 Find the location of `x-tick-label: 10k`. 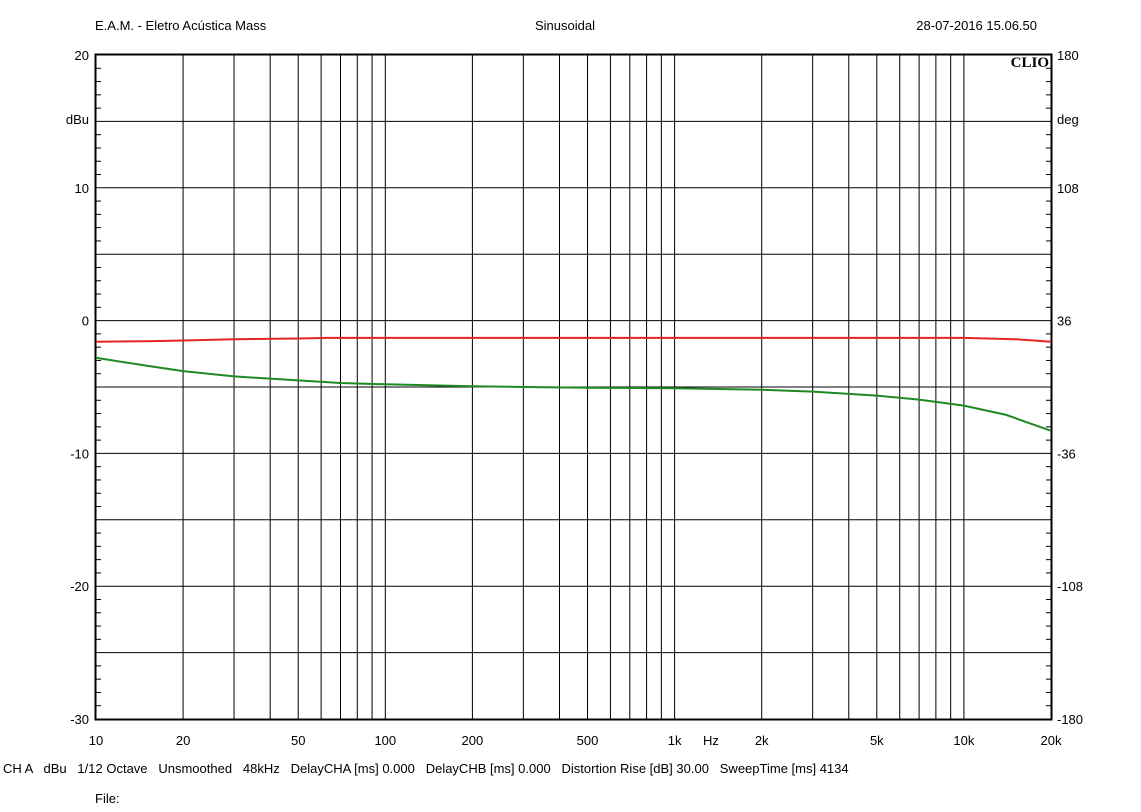

x-tick-label: 10k is located at coordinates (963, 740).